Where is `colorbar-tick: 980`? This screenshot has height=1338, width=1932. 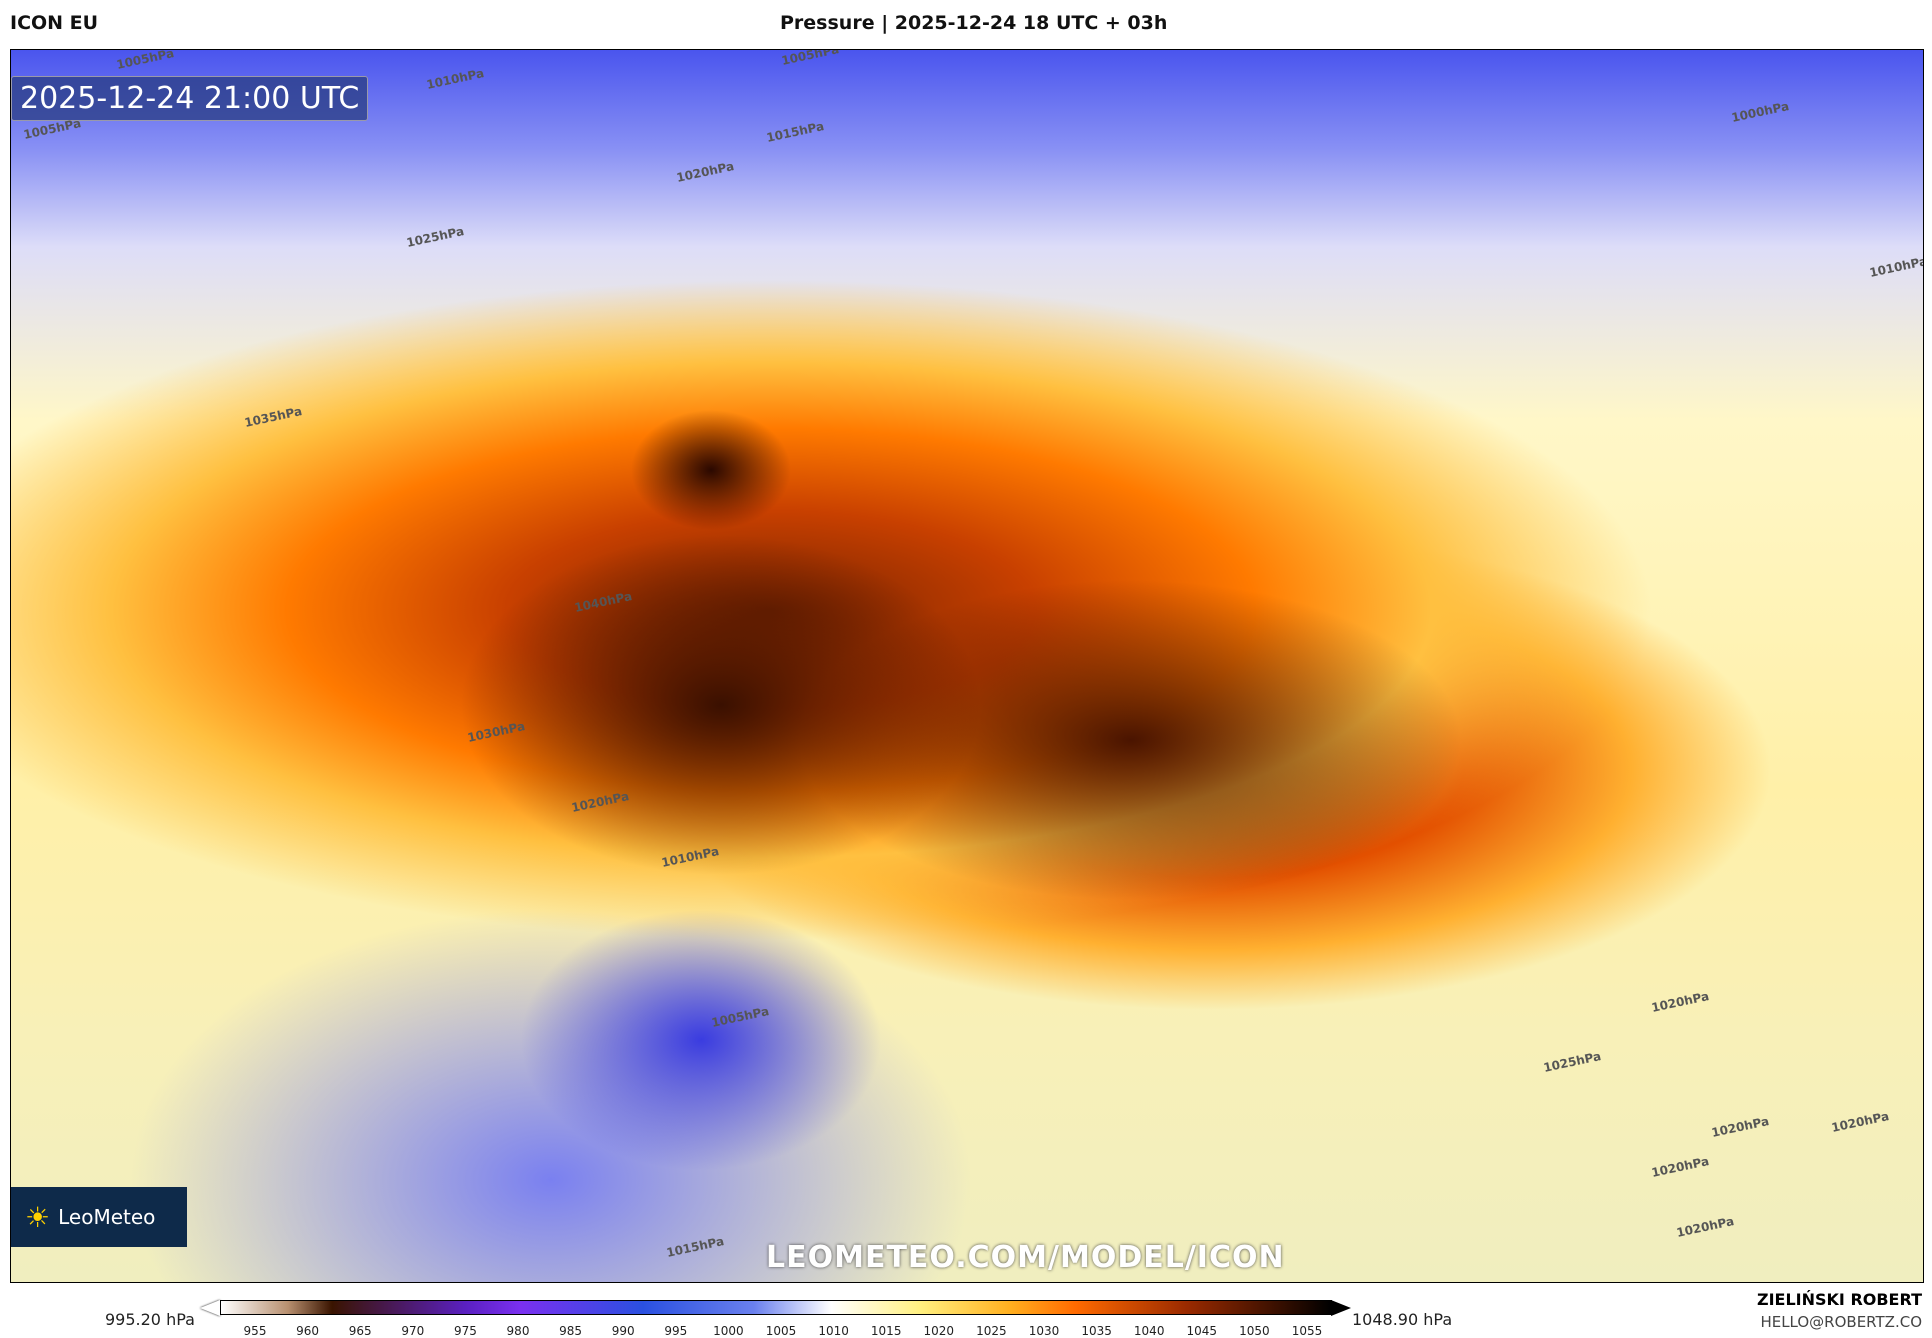 colorbar-tick: 980 is located at coordinates (518, 1331).